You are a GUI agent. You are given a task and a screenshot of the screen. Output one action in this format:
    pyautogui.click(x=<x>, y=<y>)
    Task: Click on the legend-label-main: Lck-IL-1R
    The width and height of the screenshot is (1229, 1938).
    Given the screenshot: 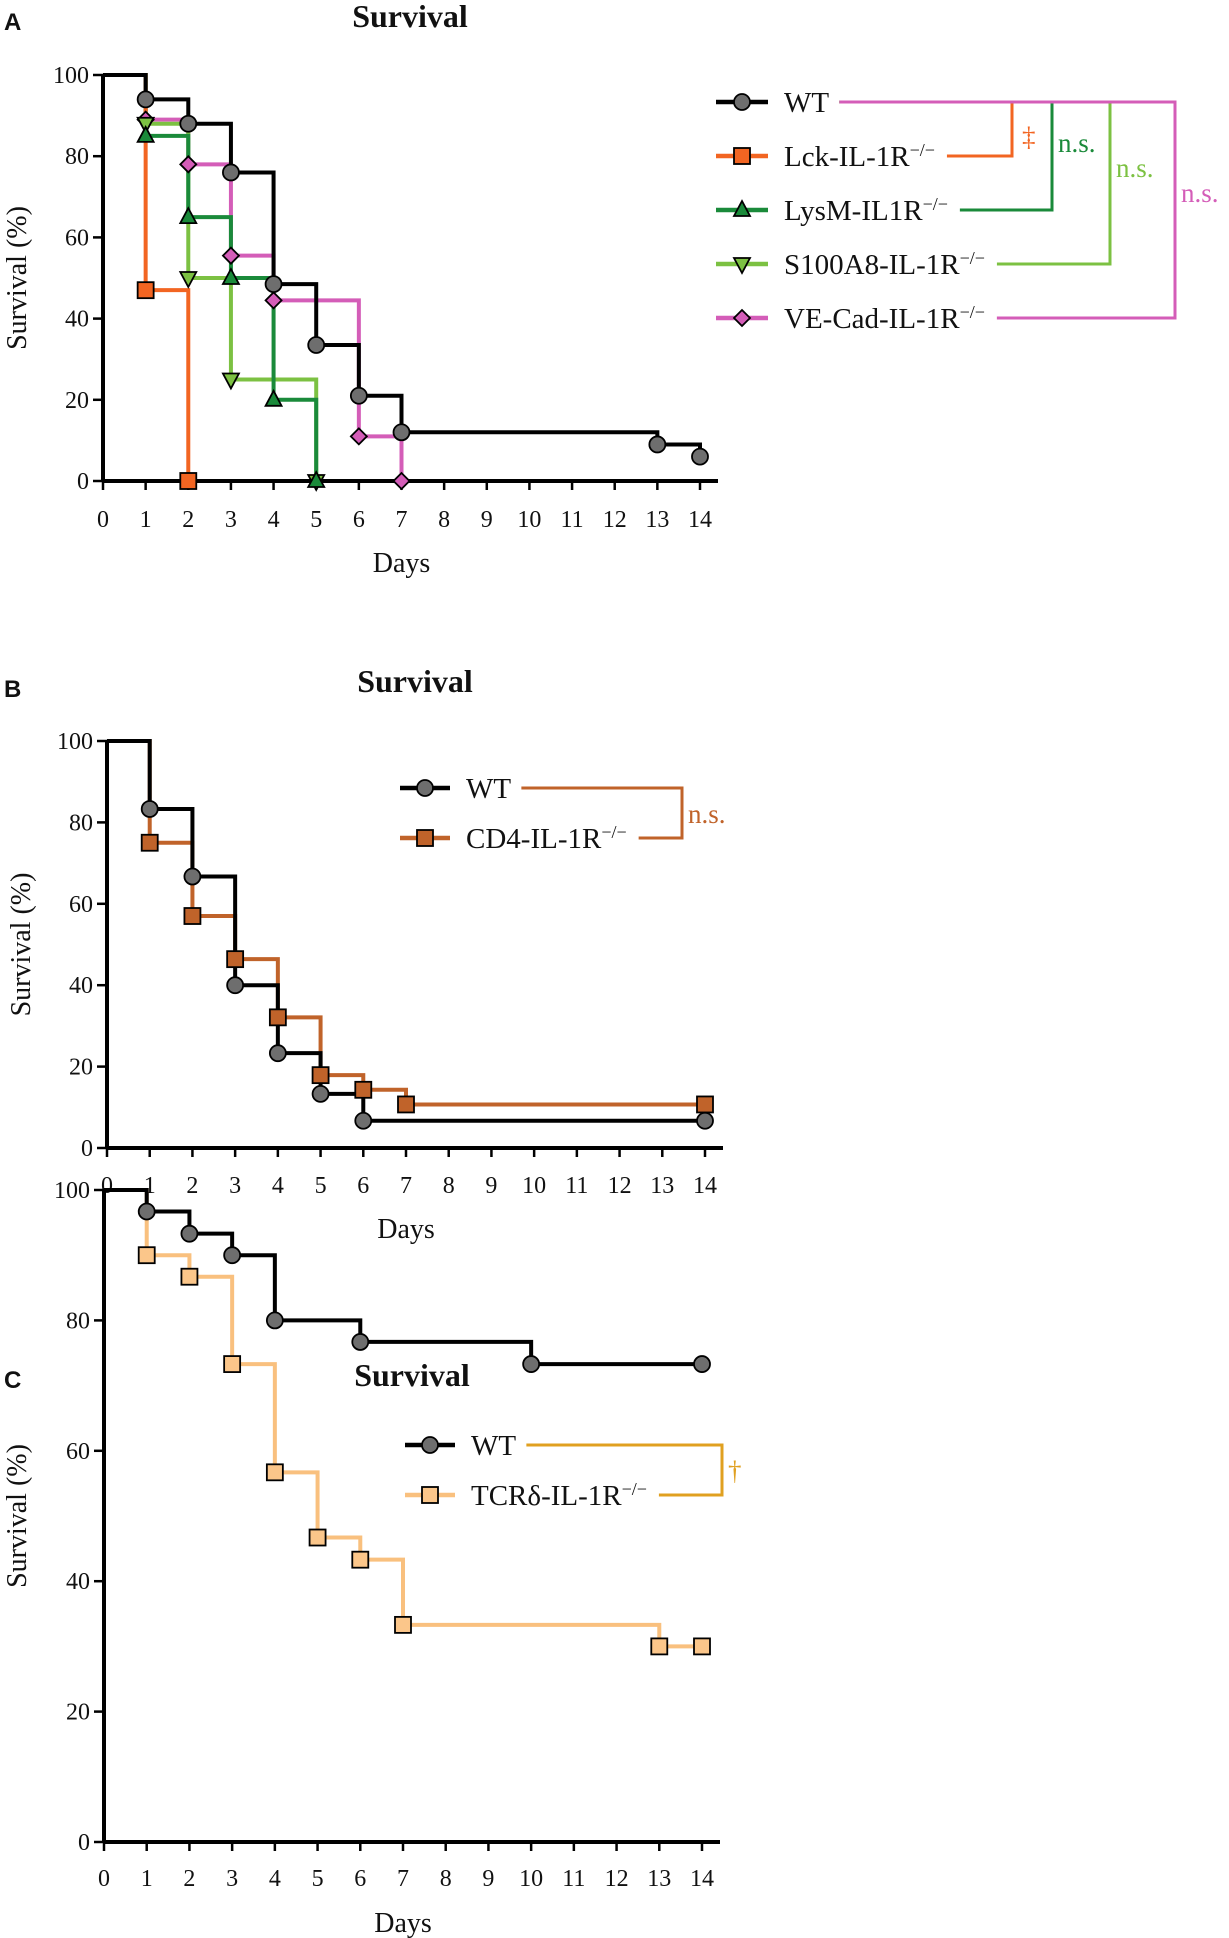 What is the action you would take?
    pyautogui.click(x=847, y=157)
    